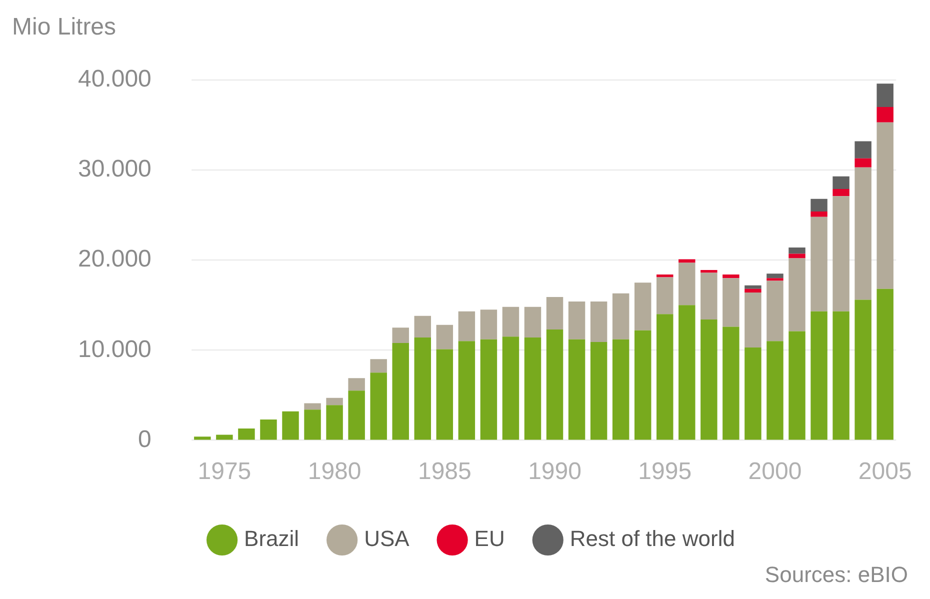 The height and width of the screenshot is (599, 930). I want to click on y-axis-title: Mio Litres, so click(64, 27).